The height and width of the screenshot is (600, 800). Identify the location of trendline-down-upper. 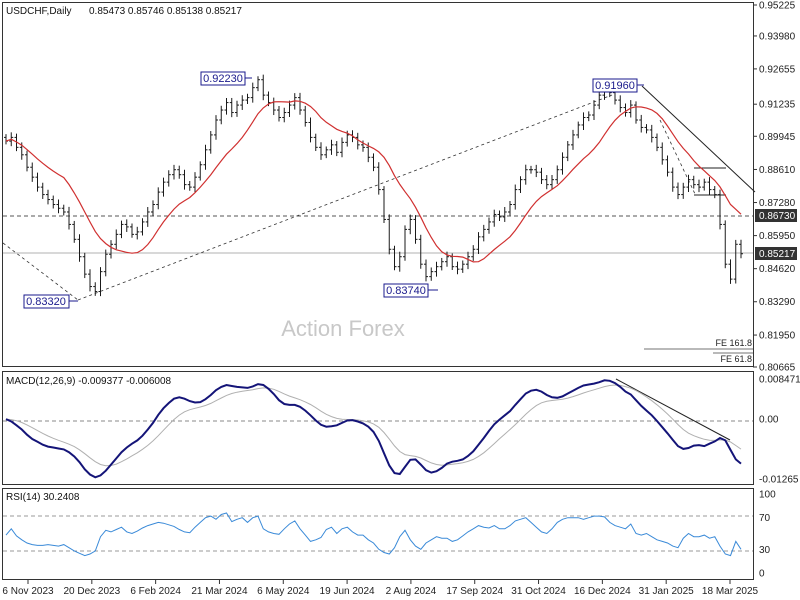
(698, 139).